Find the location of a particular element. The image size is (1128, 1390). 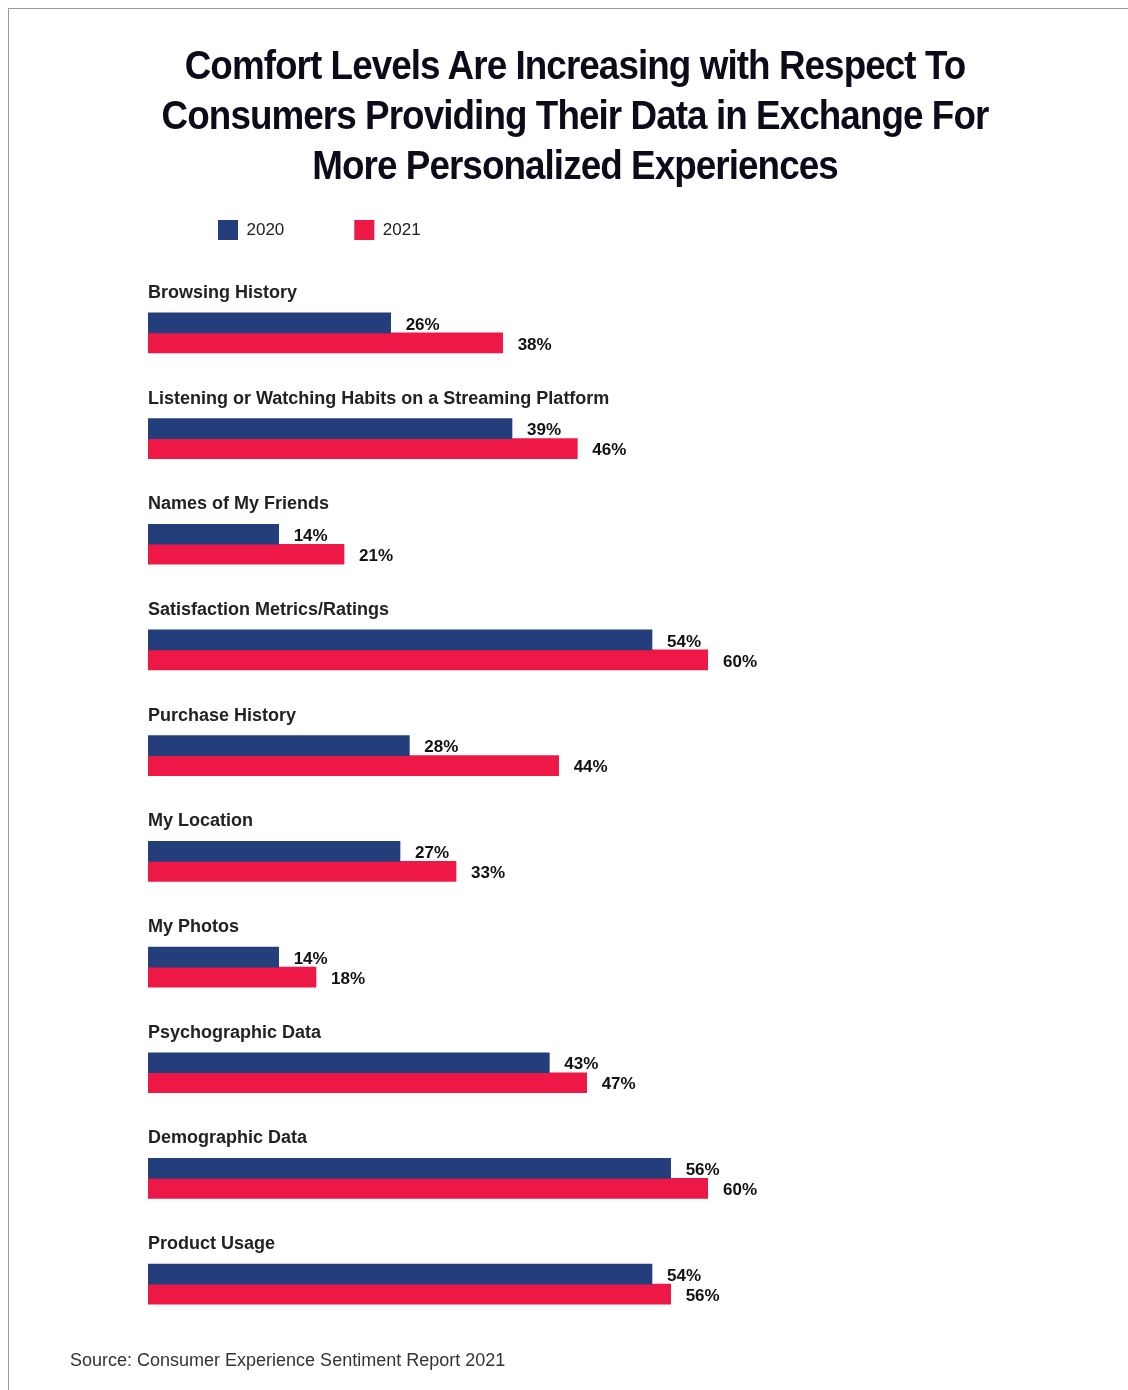

y-tick-label: Browsing History is located at coordinates (223, 291).